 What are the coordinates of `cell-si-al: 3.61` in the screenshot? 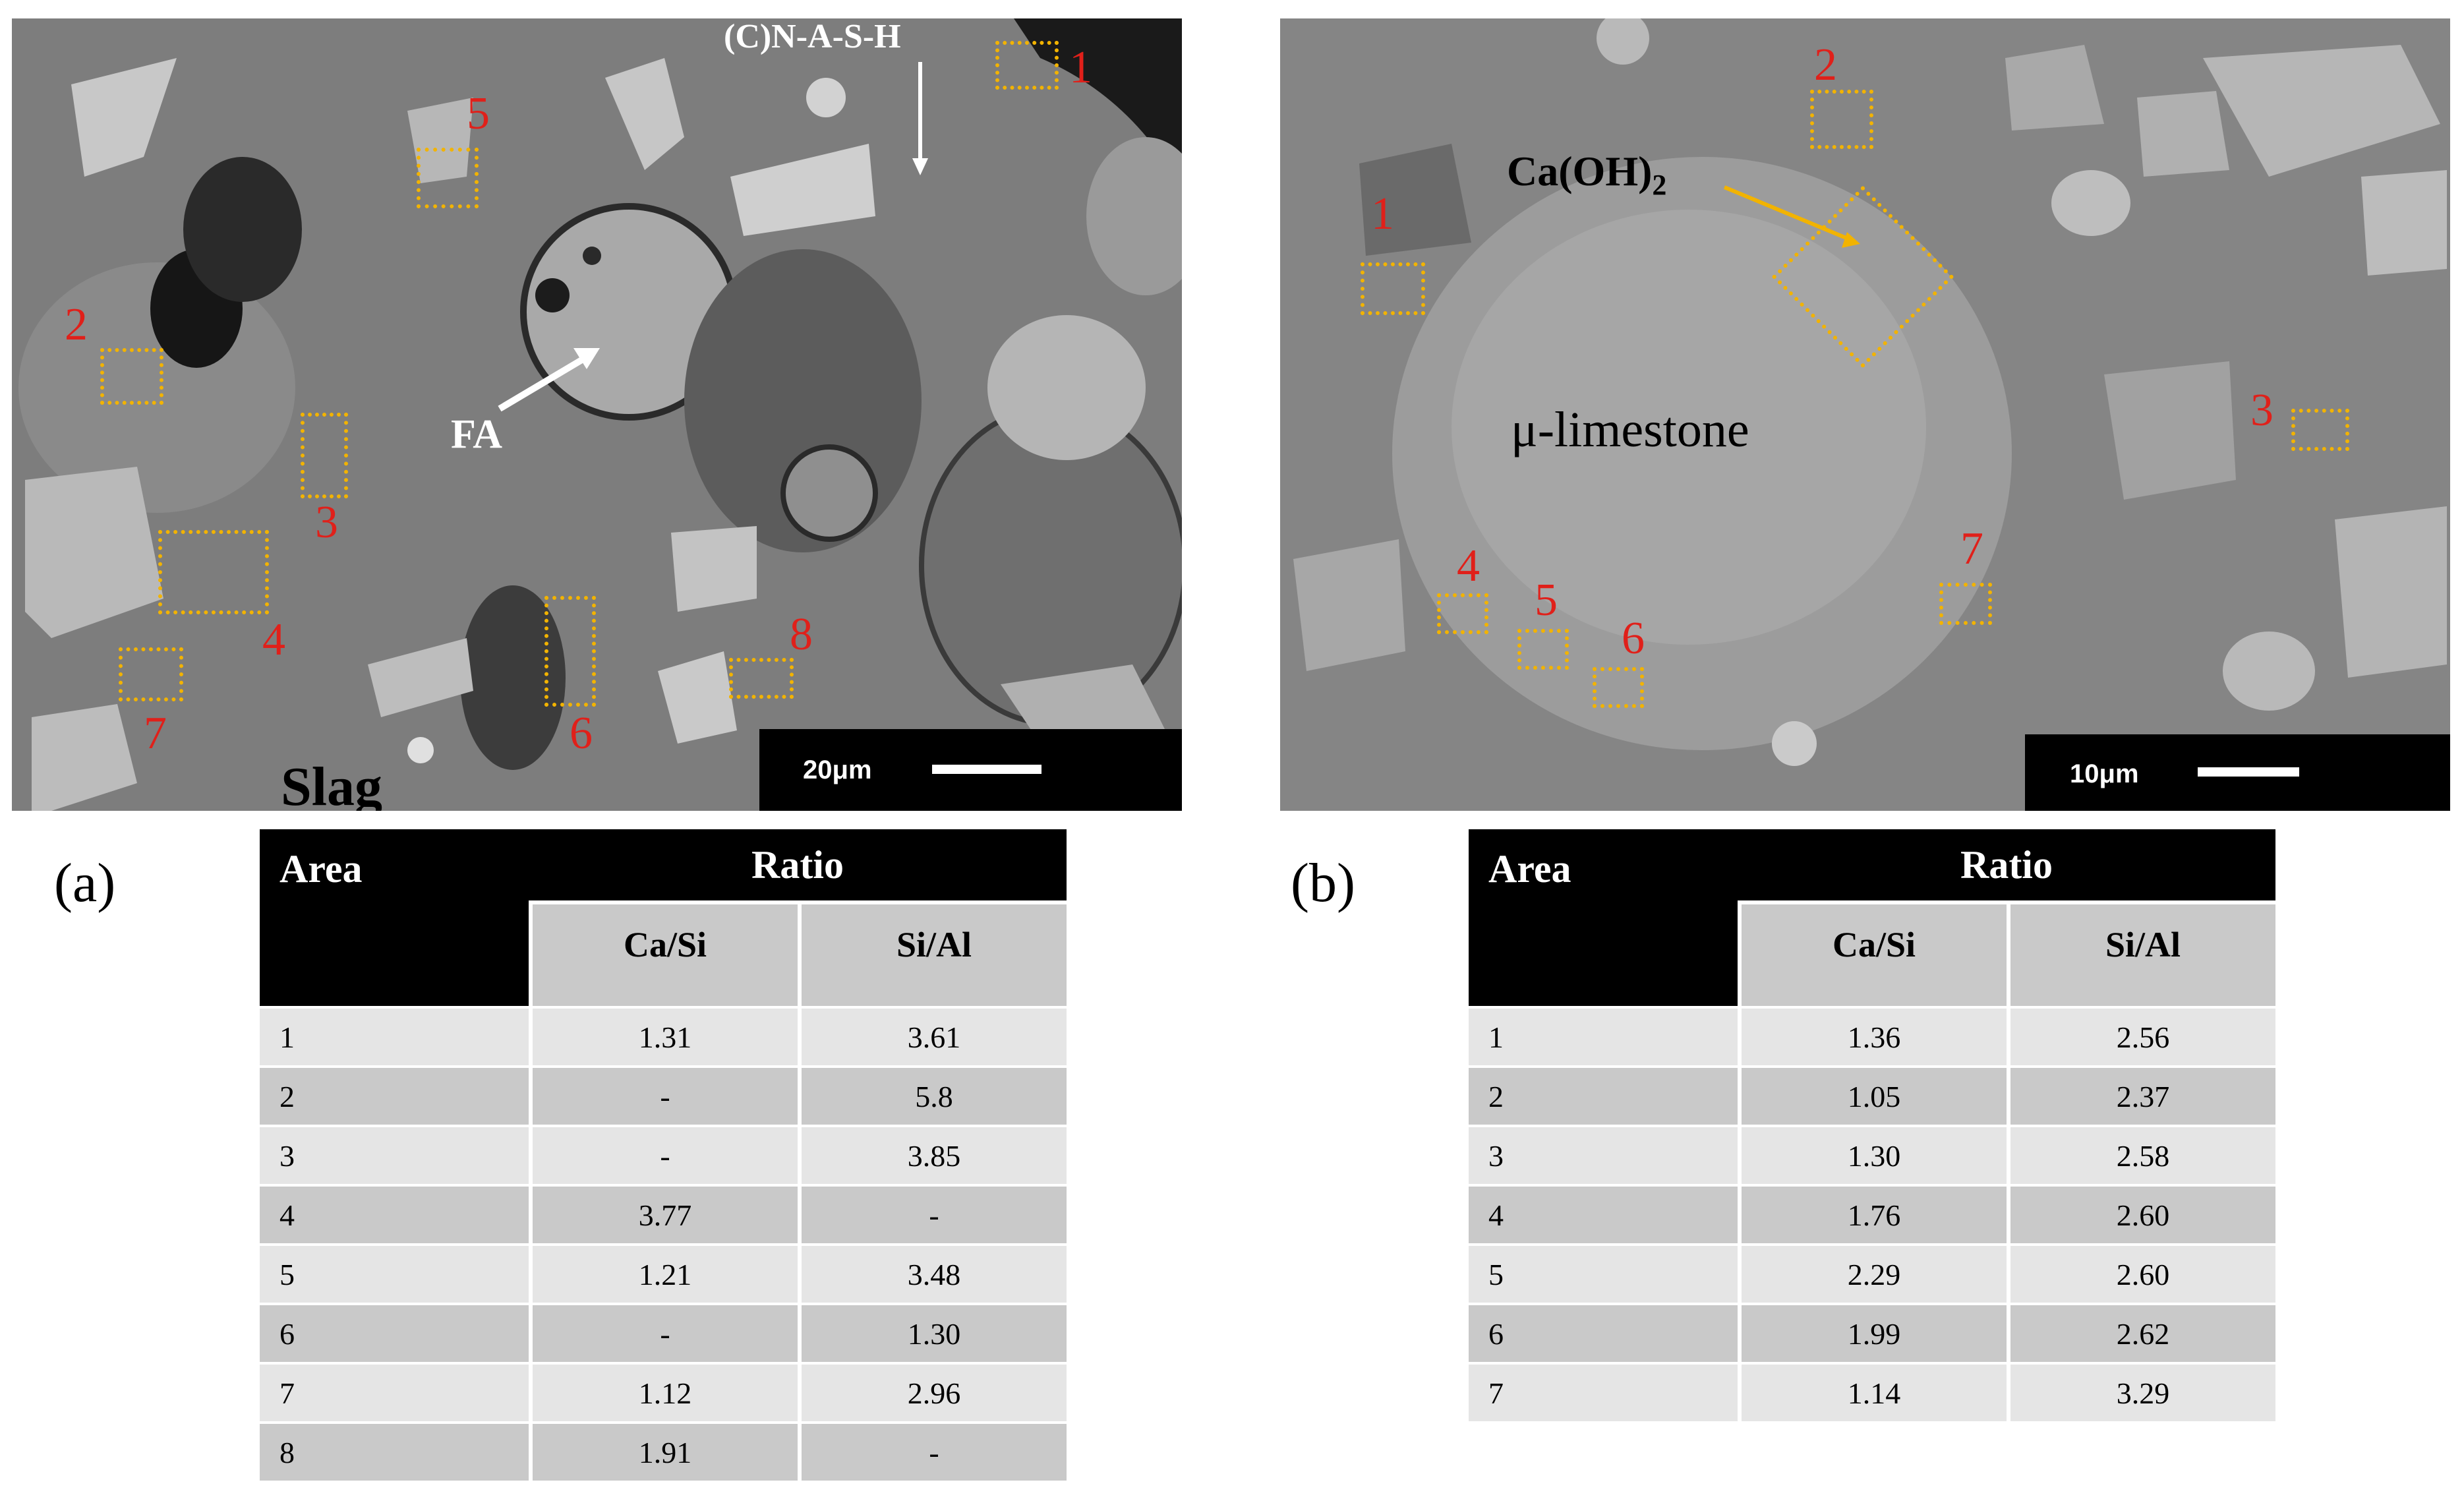 It's located at (932, 1035).